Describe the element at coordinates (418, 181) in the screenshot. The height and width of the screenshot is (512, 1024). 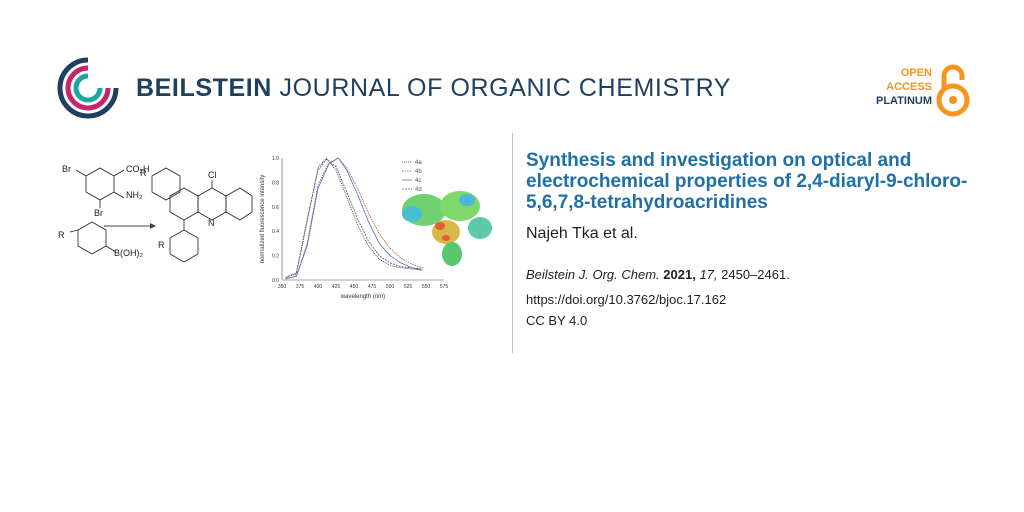
I see `legend-entry: 4c` at that location.